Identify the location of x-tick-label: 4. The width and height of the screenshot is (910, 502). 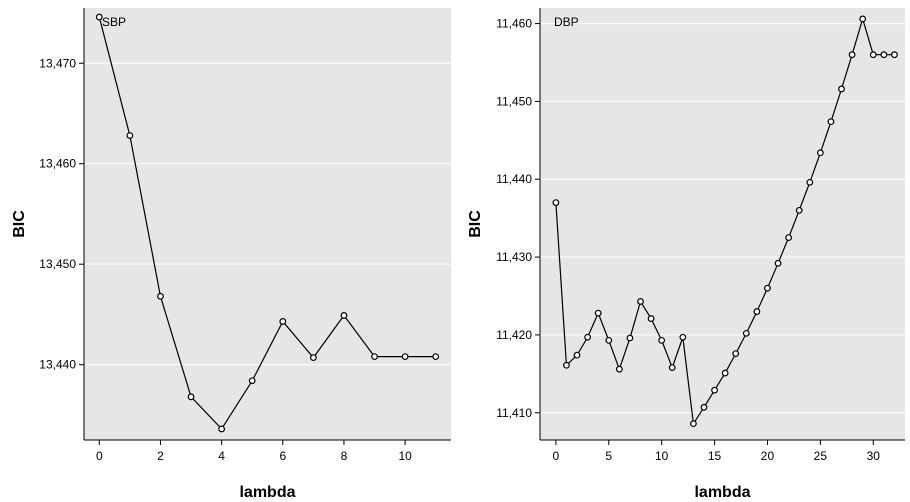
(221, 456).